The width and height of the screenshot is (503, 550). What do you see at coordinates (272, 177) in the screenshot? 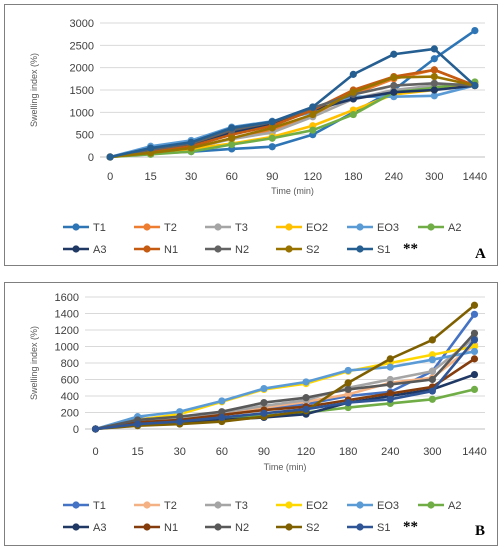
I see `x-tick-label: 90` at bounding box center [272, 177].